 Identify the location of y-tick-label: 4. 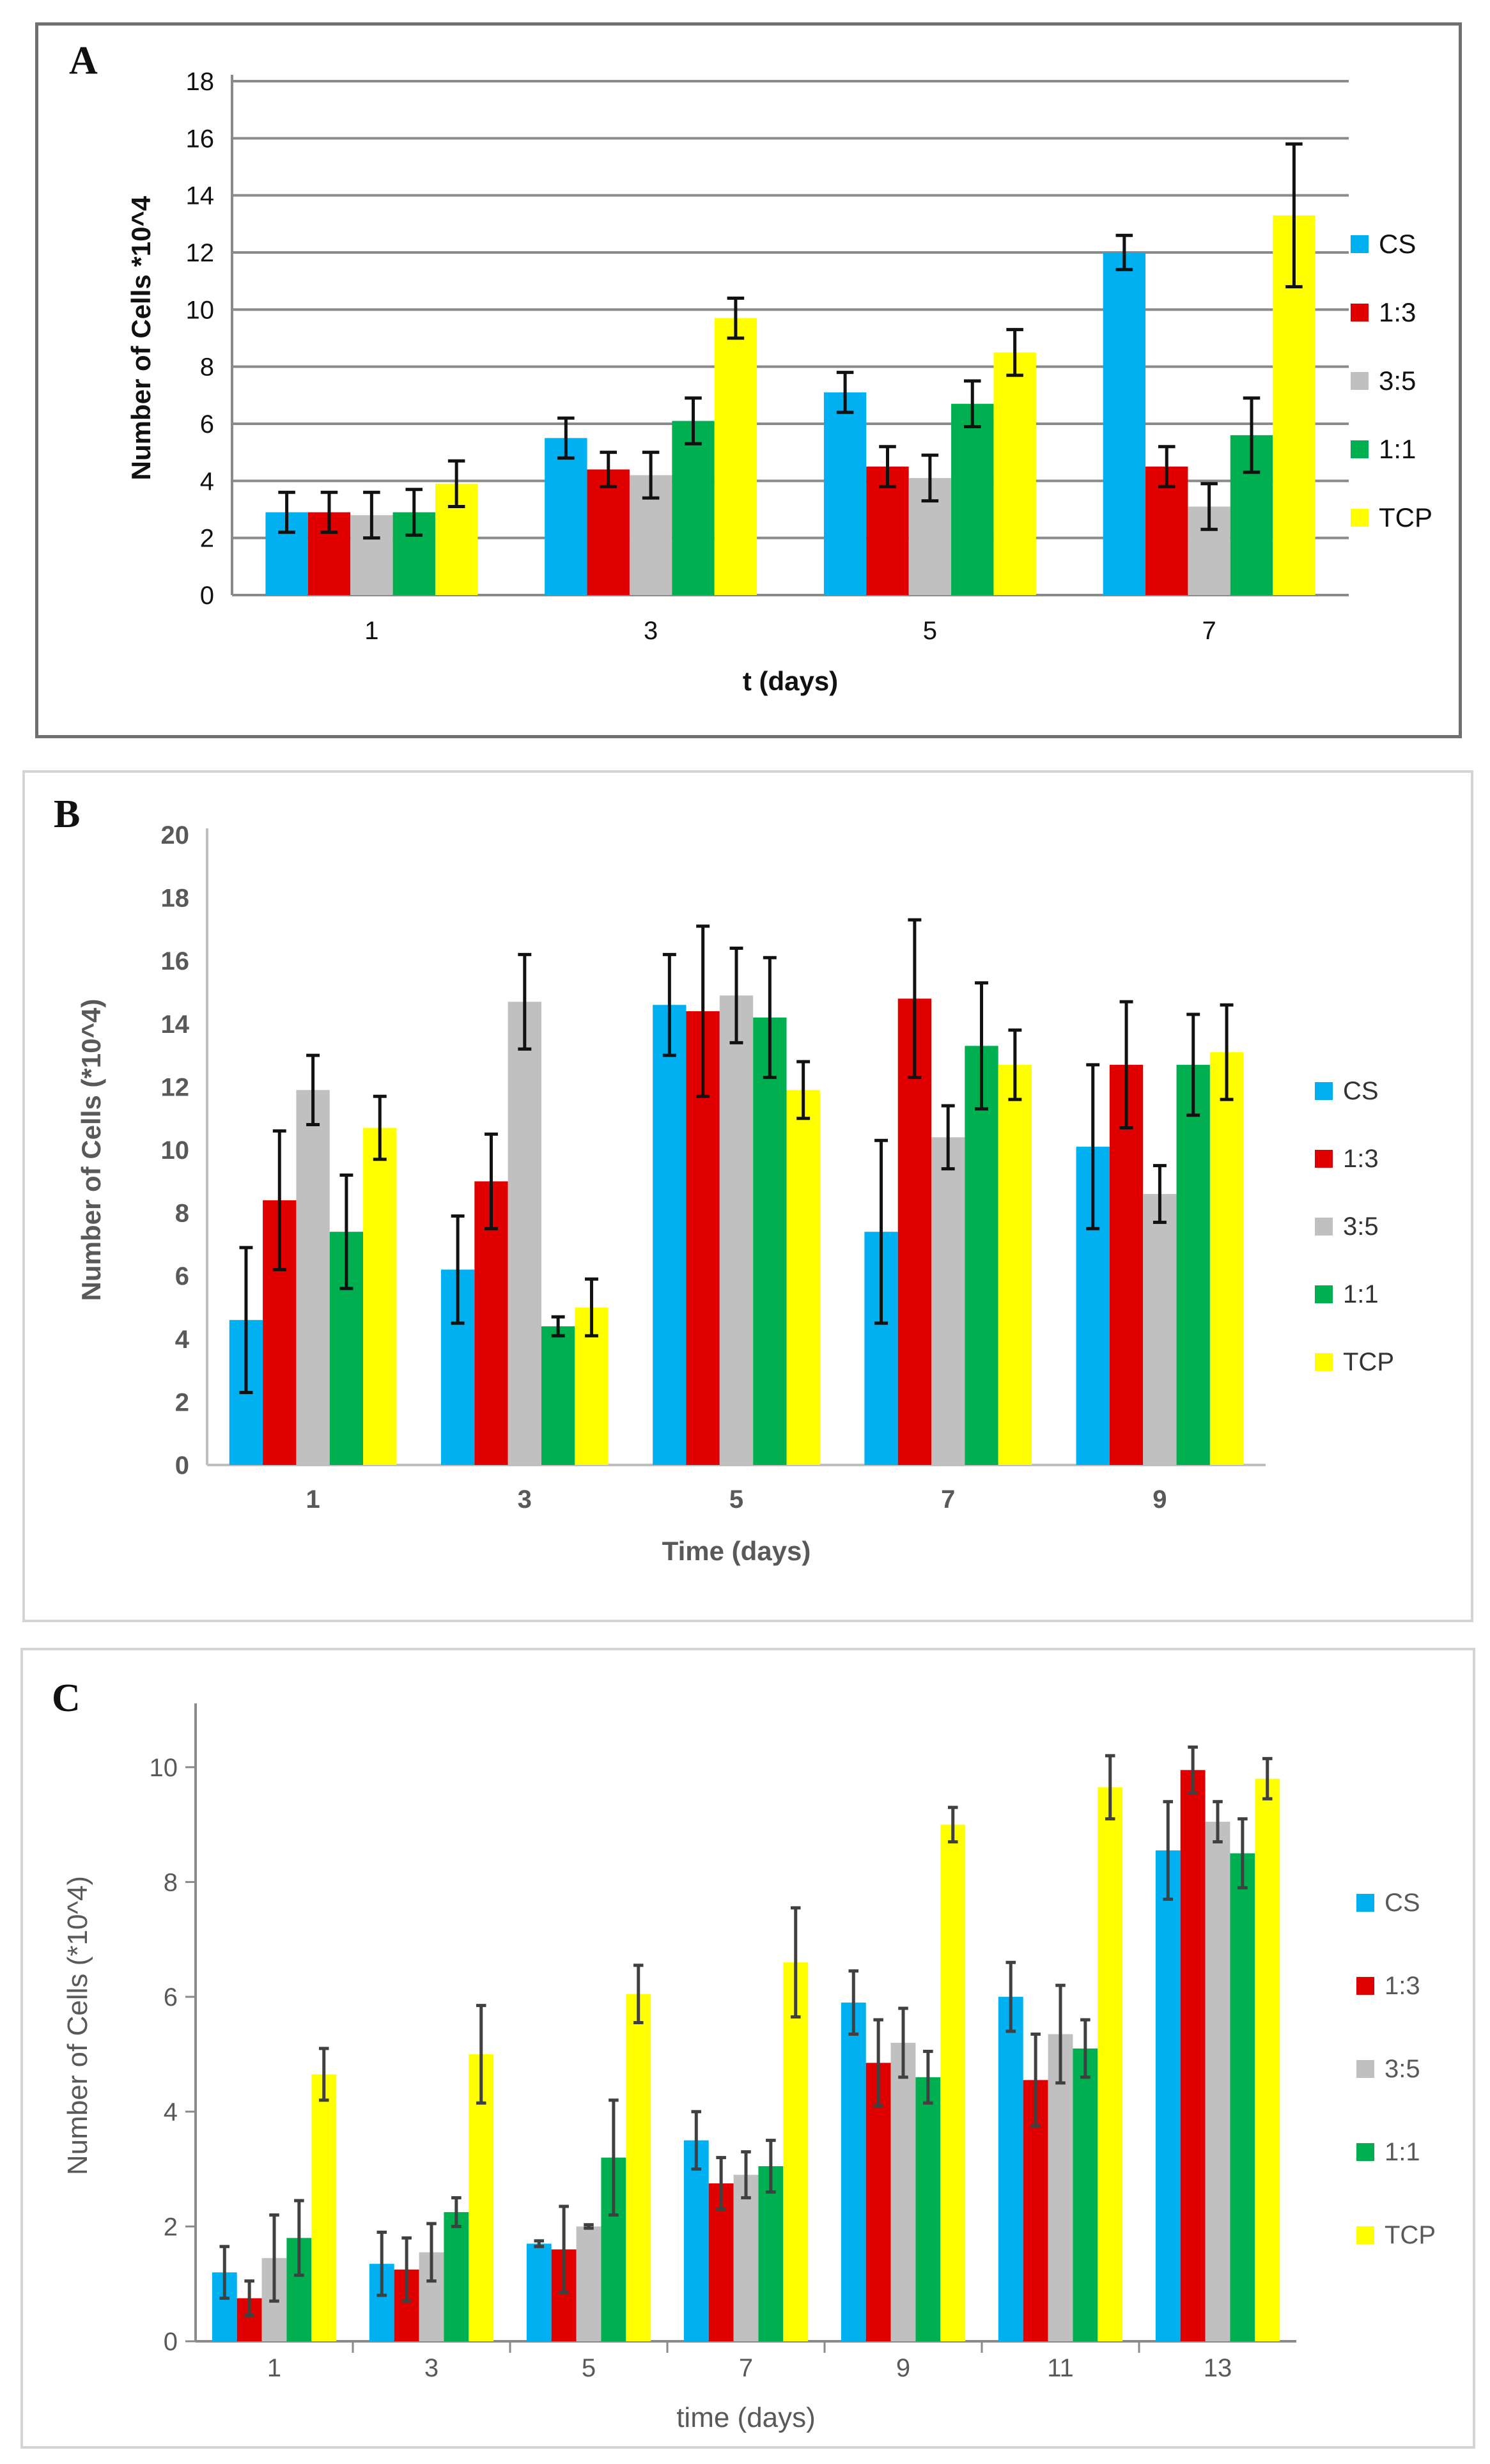
(171, 2112).